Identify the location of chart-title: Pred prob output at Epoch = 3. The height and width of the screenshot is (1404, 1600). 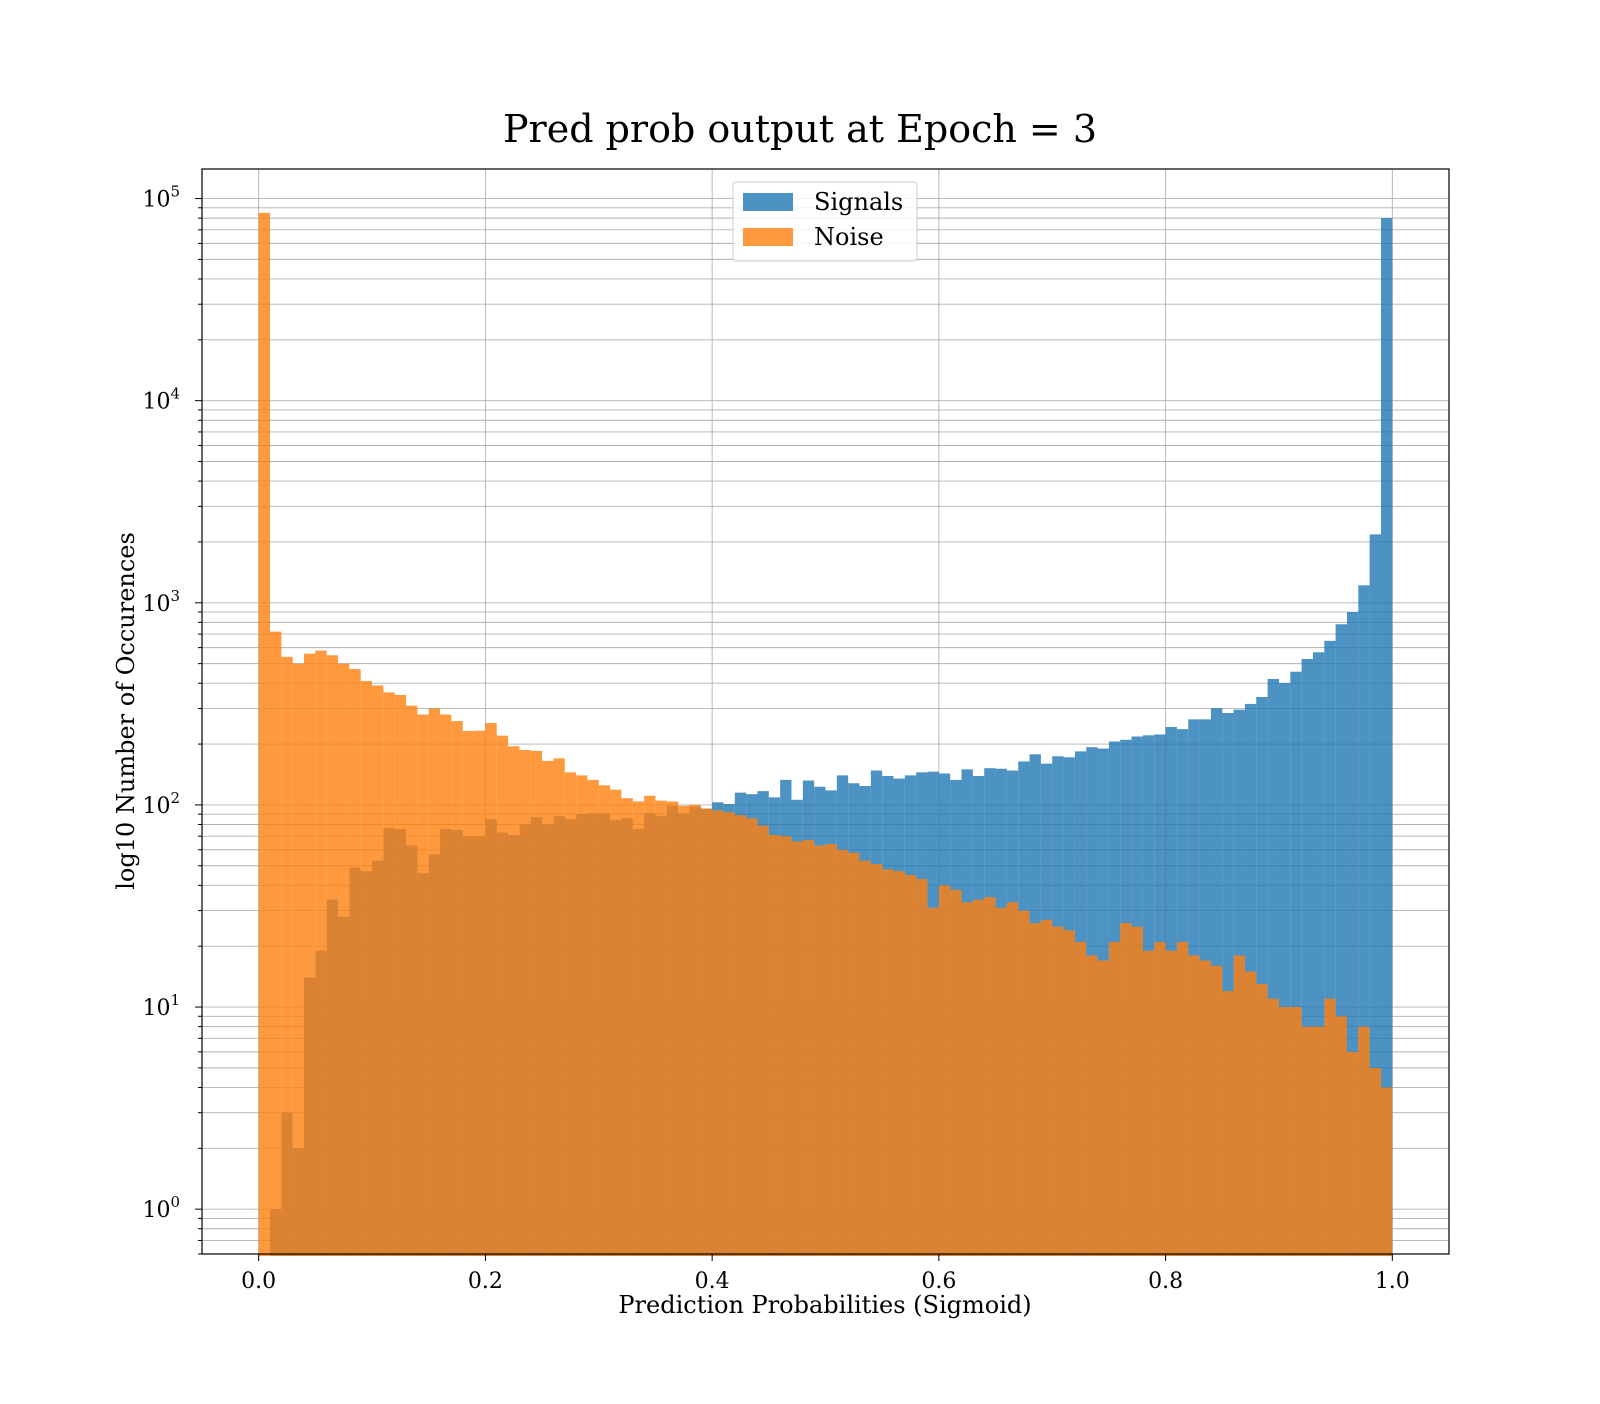
(800, 129).